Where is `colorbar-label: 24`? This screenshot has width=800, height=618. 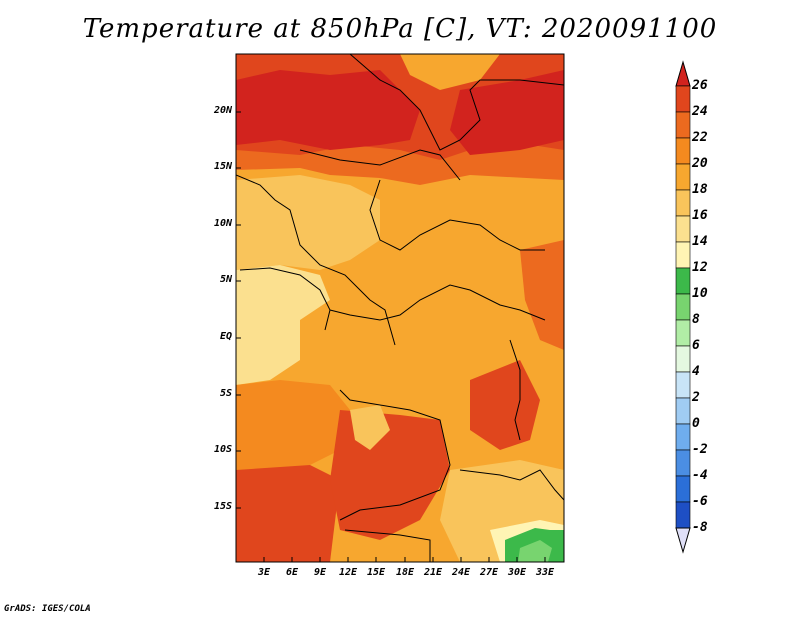
colorbar-label: 24 is located at coordinates (700, 111).